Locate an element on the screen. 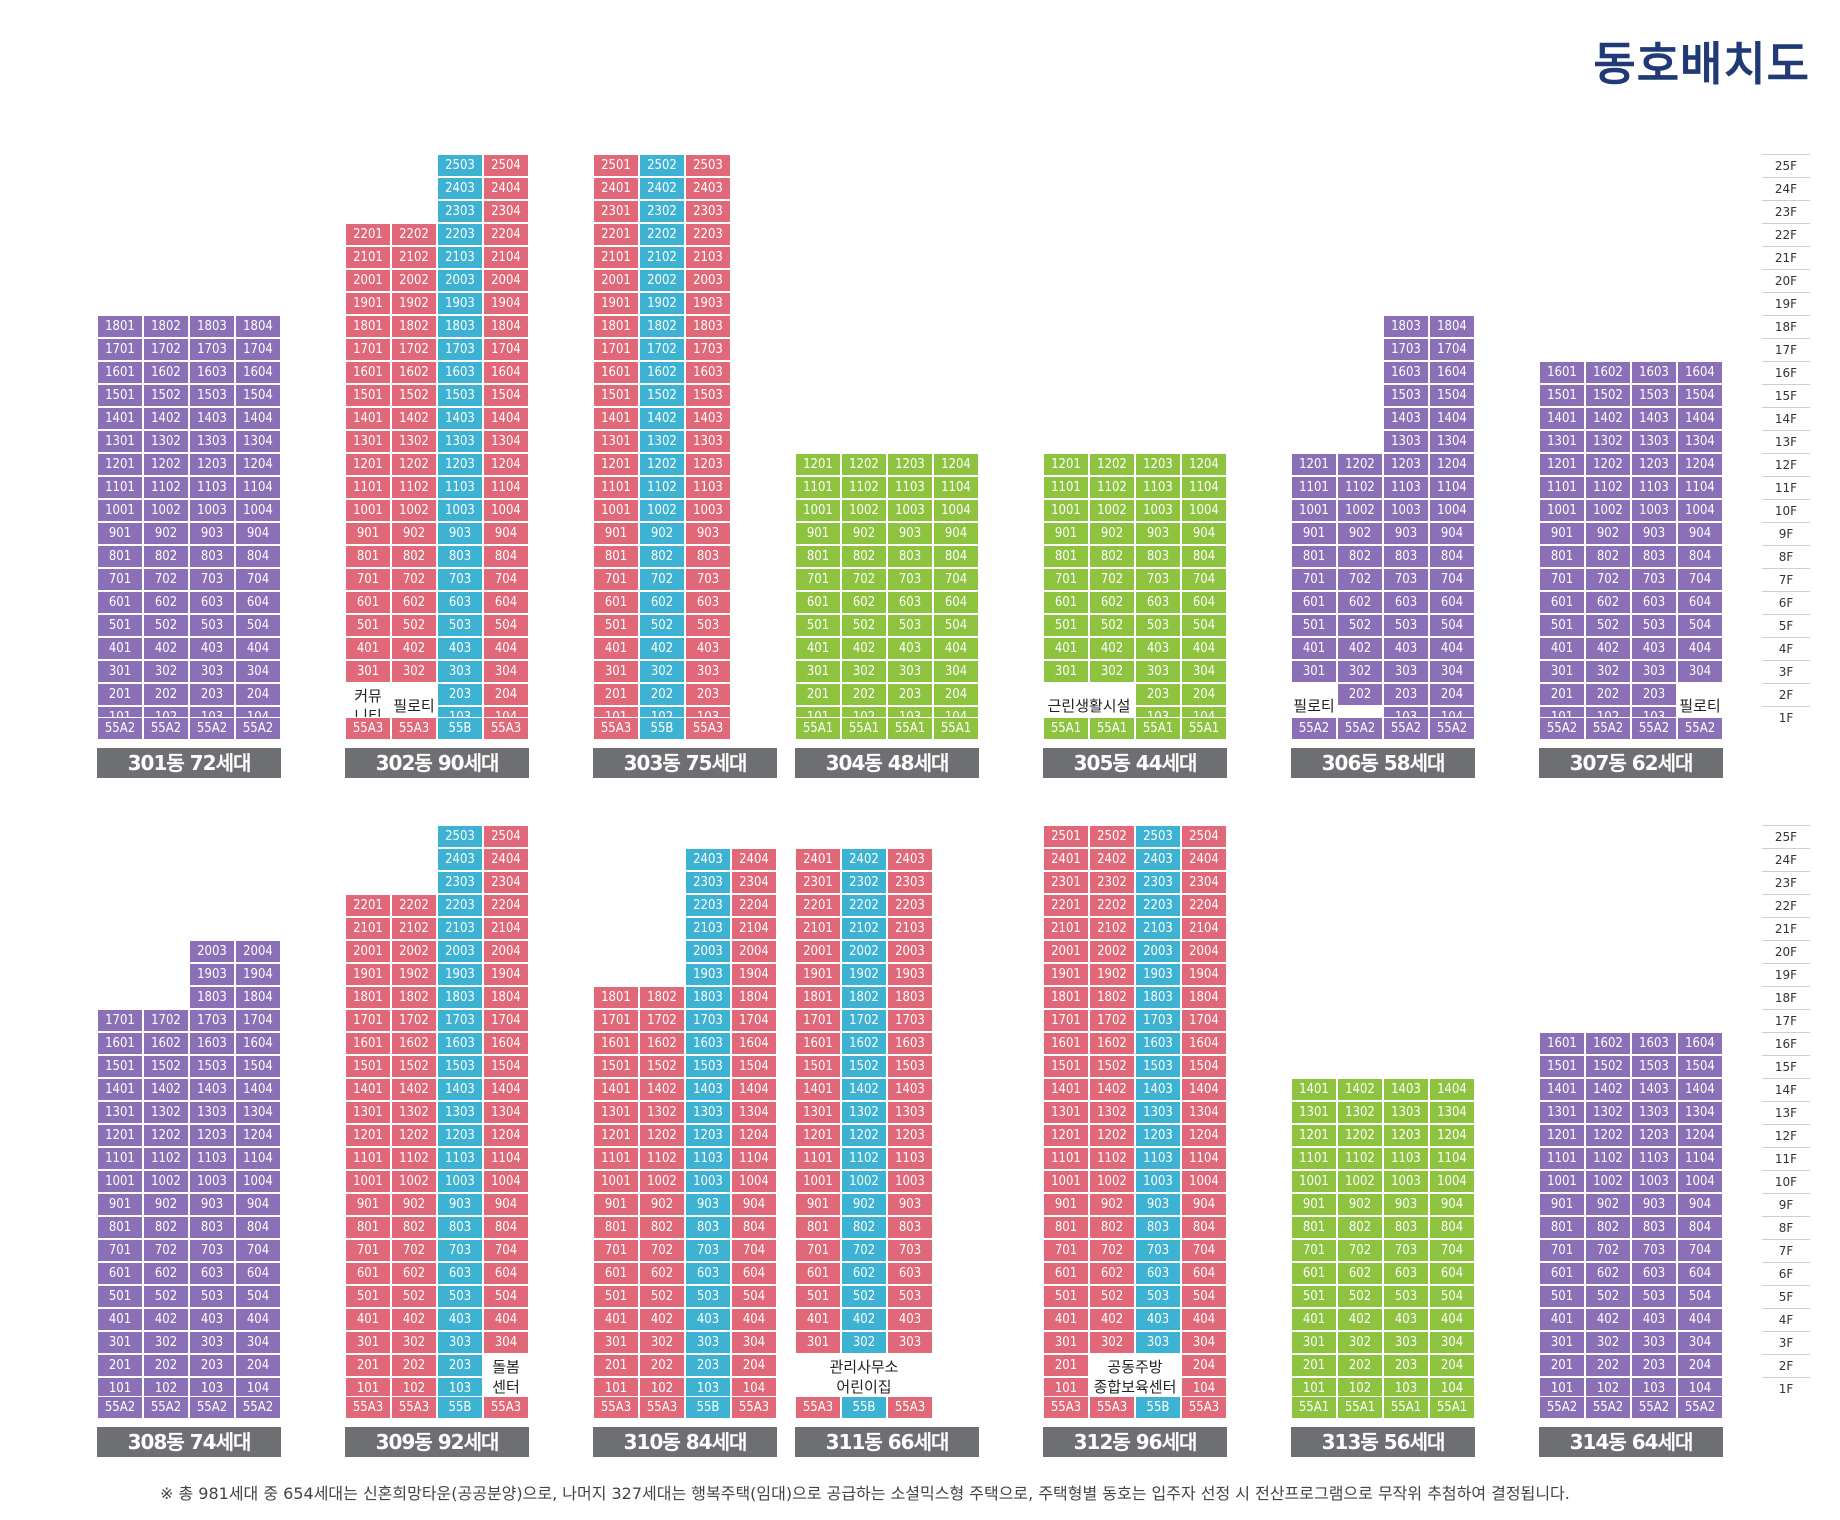  unit-cell: 804 is located at coordinates (258, 556).